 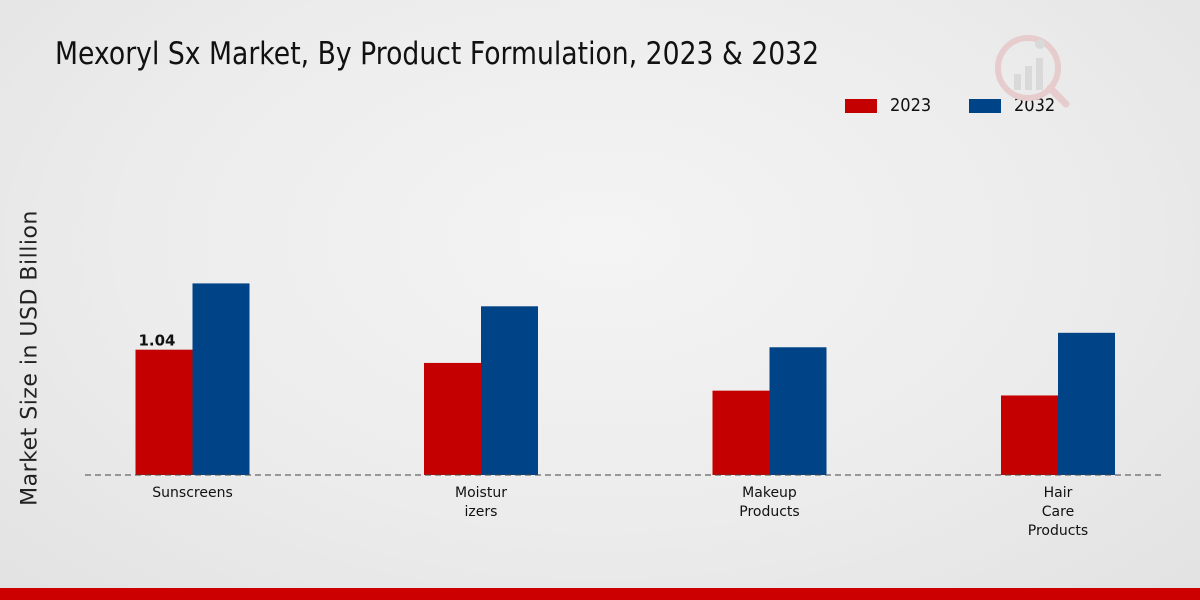 What do you see at coordinates (1058, 493) in the screenshot?
I see `x-tick-label-line: Hair` at bounding box center [1058, 493].